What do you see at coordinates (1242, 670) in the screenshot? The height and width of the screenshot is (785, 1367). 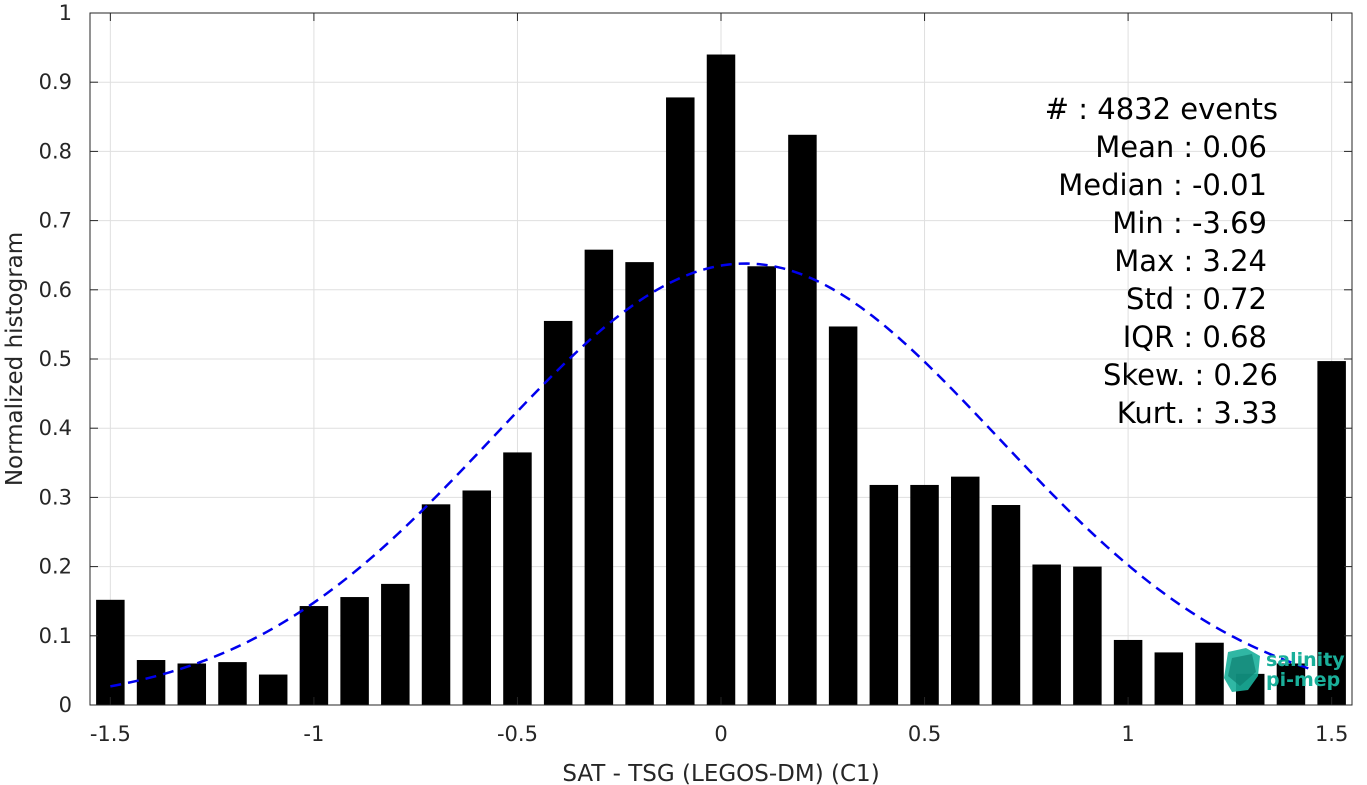 I see `pimep-logo-icon` at bounding box center [1242, 670].